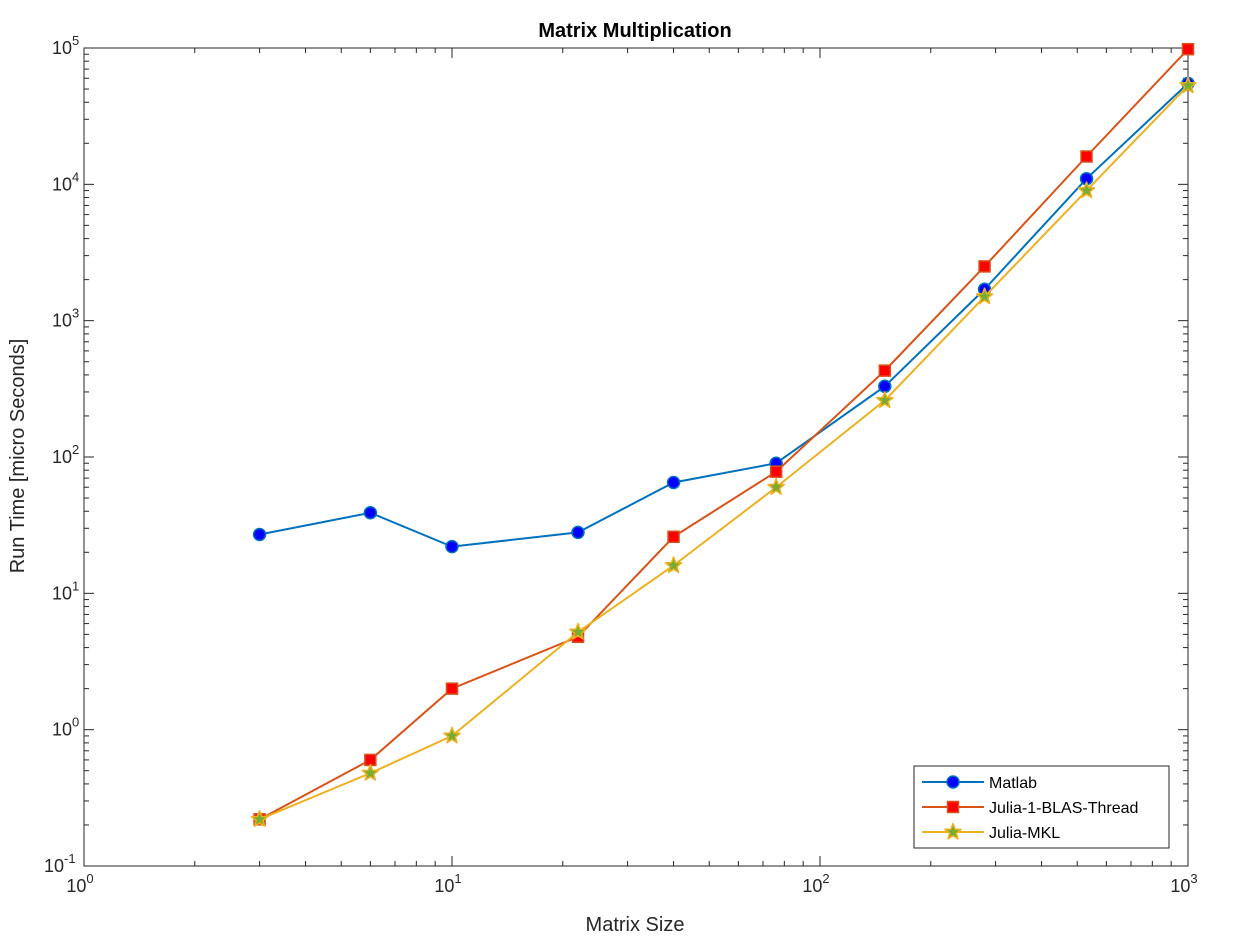 The width and height of the screenshot is (1250, 938). I want to click on y-tick-label: 10⁻¹, so click(60, 863).